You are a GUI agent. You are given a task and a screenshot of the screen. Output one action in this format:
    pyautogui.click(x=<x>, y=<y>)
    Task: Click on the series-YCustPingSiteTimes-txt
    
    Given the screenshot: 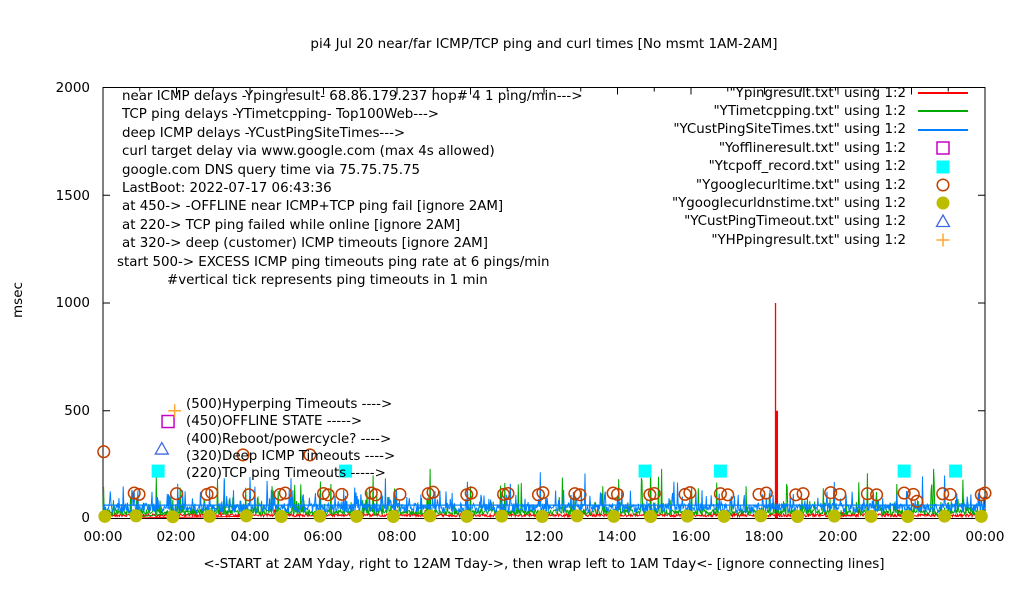 What is the action you would take?
    pyautogui.click(x=544, y=493)
    